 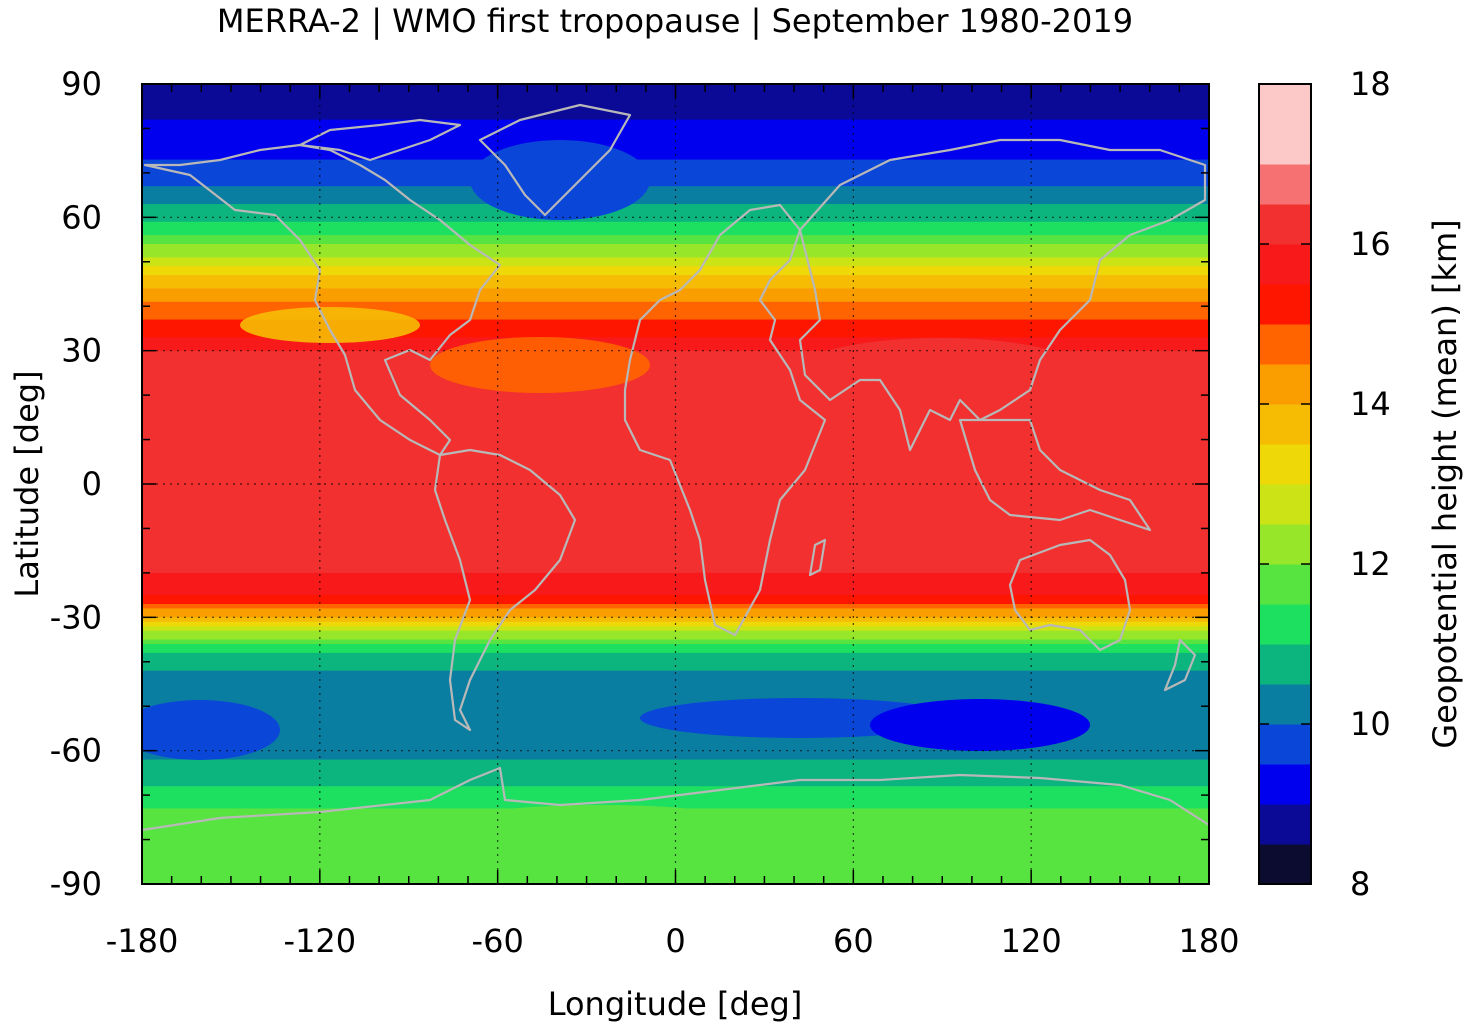 What do you see at coordinates (76, 484) in the screenshot?
I see `y-tick-labels: 90 60 30 0 -30 -60 -90` at bounding box center [76, 484].